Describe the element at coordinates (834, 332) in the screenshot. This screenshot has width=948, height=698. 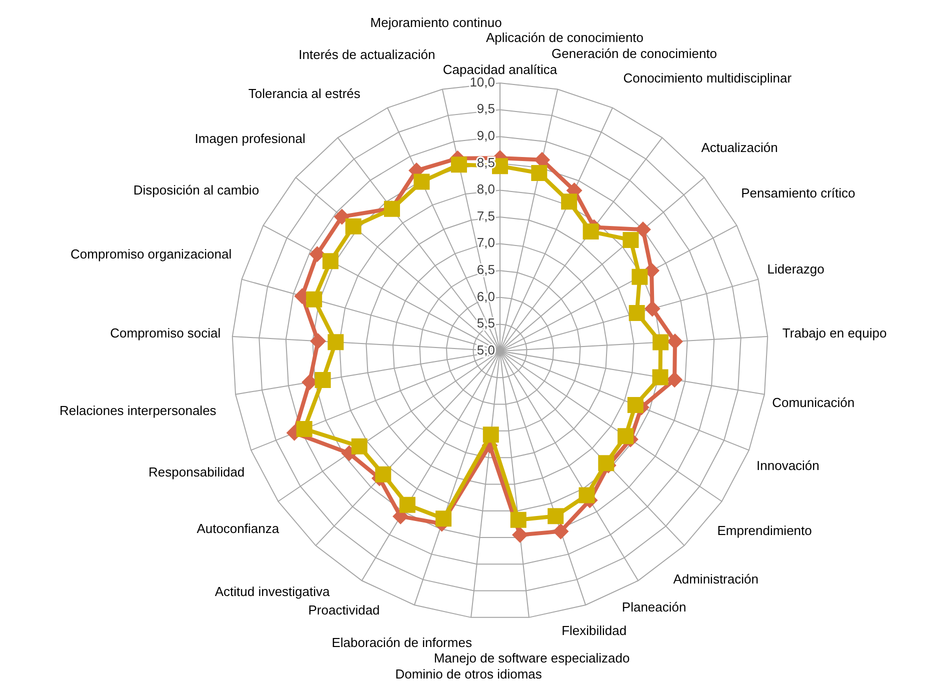
I see `spoke-label: Trabajo en equipo` at that location.